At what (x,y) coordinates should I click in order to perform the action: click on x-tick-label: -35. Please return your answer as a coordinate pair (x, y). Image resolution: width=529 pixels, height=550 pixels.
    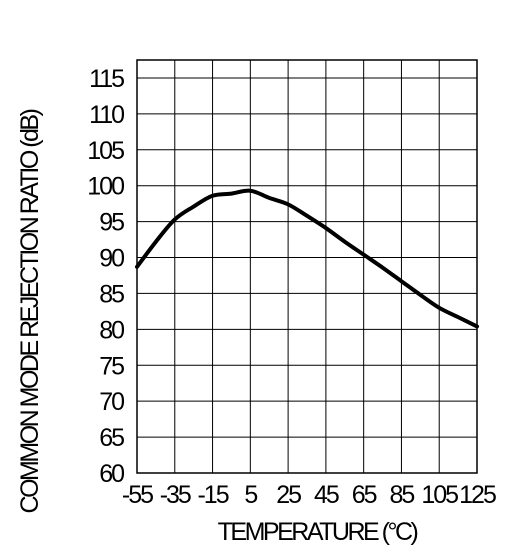
    Looking at the image, I should click on (175, 495).